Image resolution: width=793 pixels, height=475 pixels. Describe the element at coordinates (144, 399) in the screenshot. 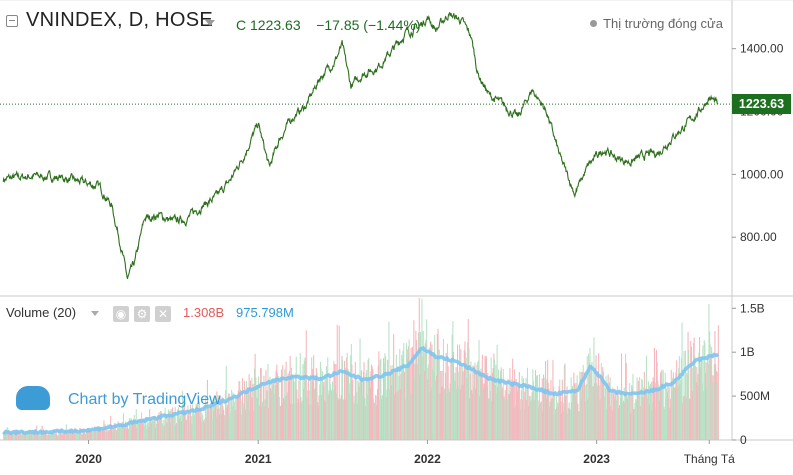

I see `watermark: Chart by TradingView` at that location.